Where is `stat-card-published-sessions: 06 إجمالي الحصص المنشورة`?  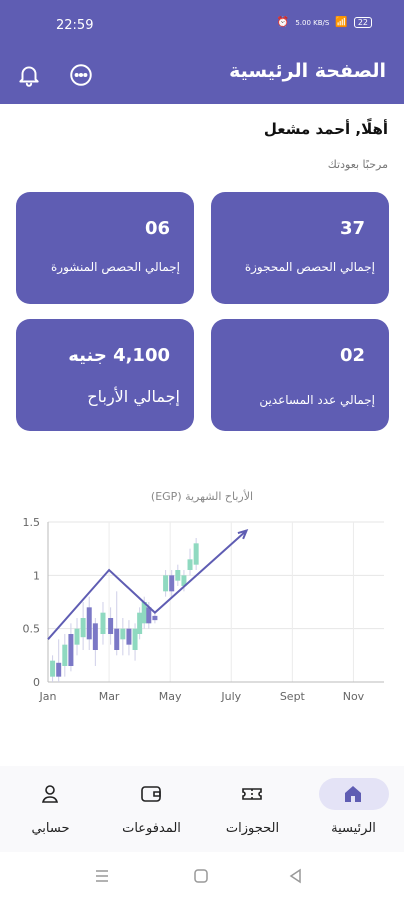
stat-card-published-sessions: 06 إجمالي الحصص المنشورة is located at coordinates (105, 248).